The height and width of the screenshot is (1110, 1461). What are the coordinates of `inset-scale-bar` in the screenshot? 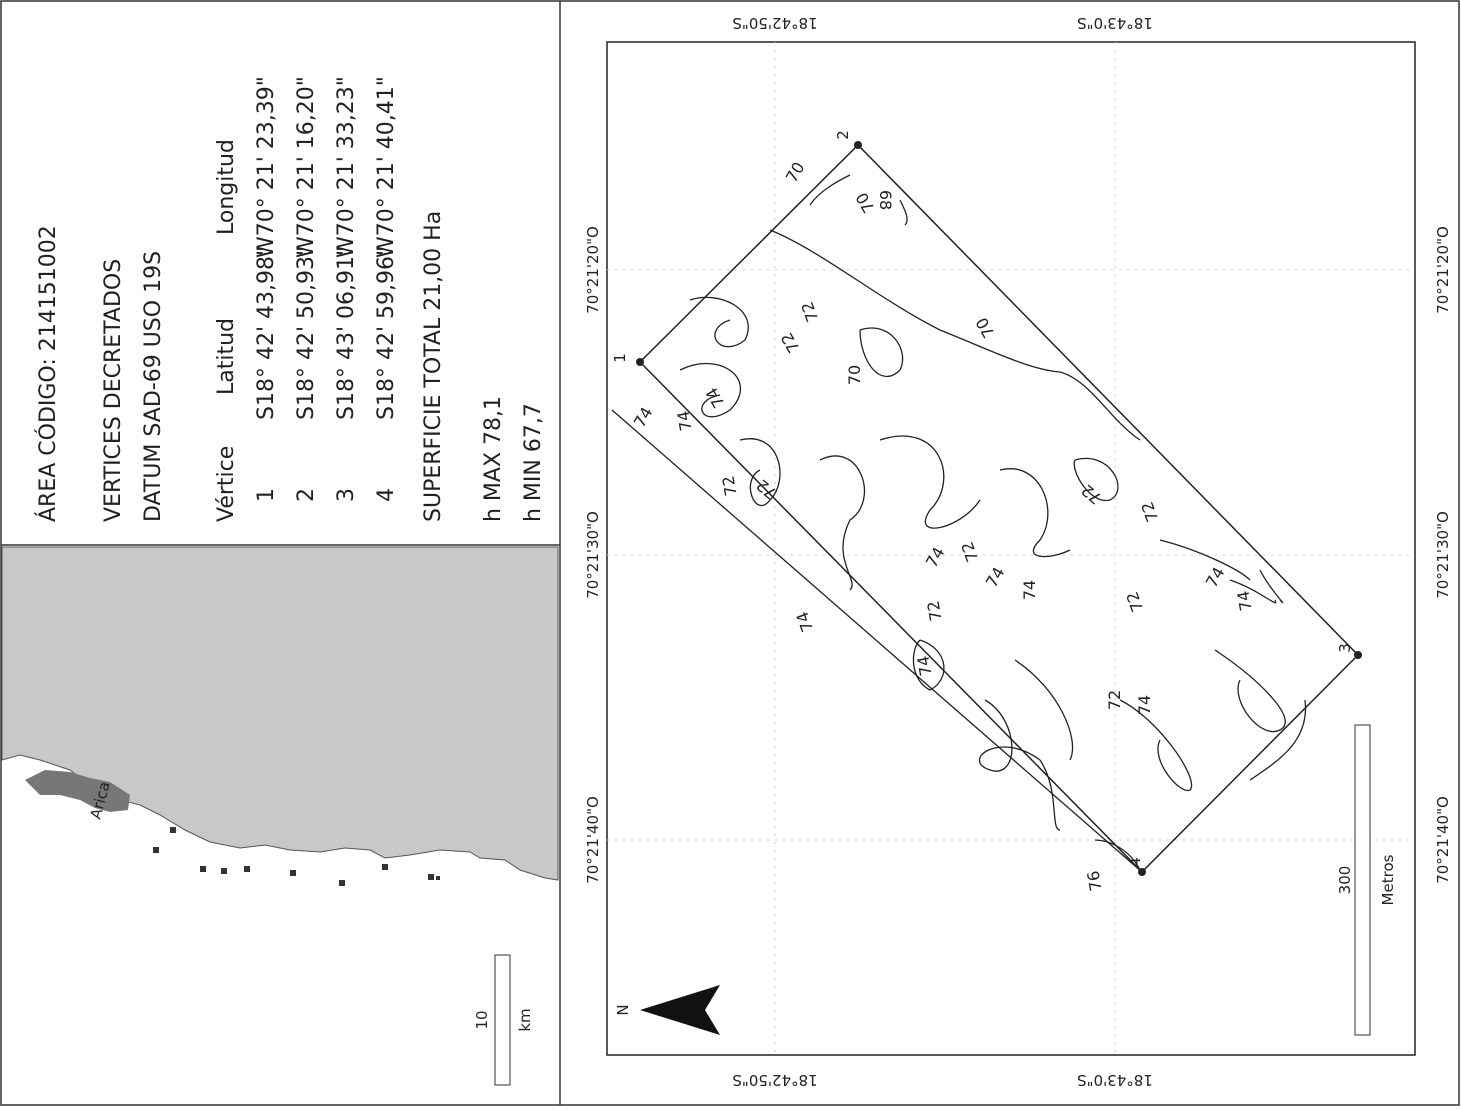 It's located at (502, 1020).